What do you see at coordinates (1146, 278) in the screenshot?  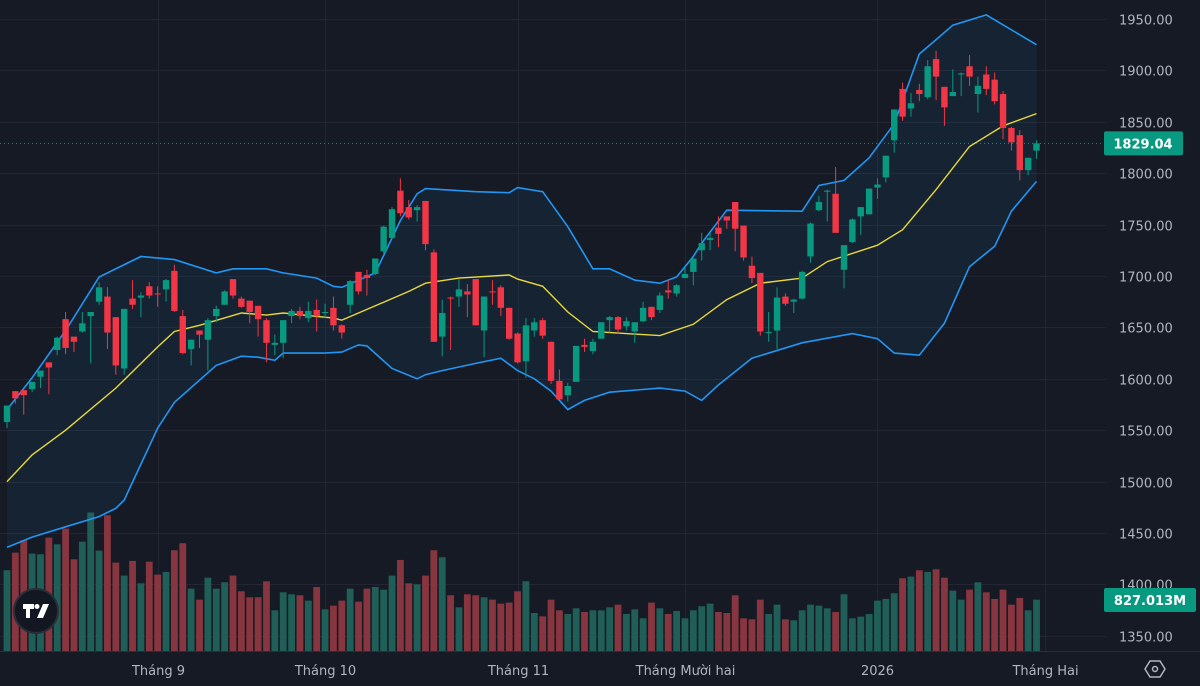 I see `price-tick-label: 1700.00` at bounding box center [1146, 278].